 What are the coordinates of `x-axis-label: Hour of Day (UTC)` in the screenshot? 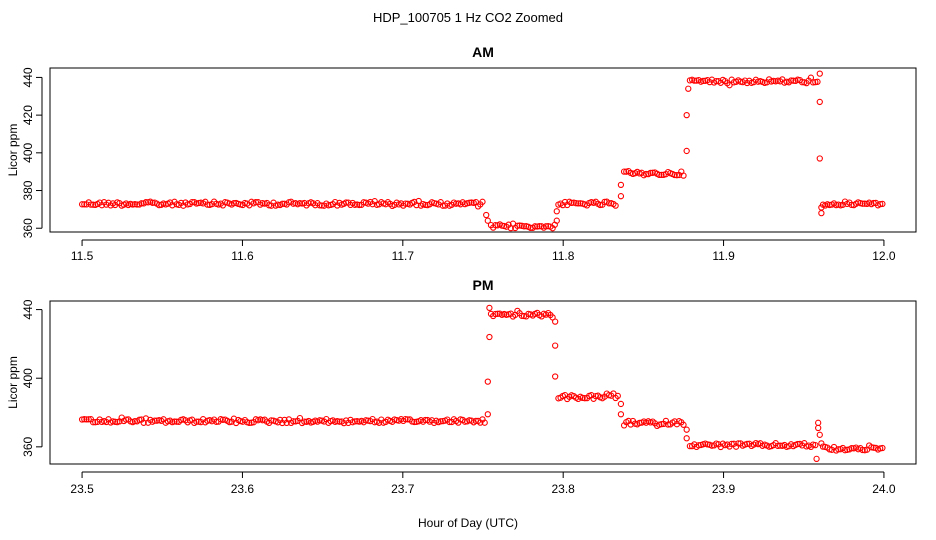 It's located at (468, 523).